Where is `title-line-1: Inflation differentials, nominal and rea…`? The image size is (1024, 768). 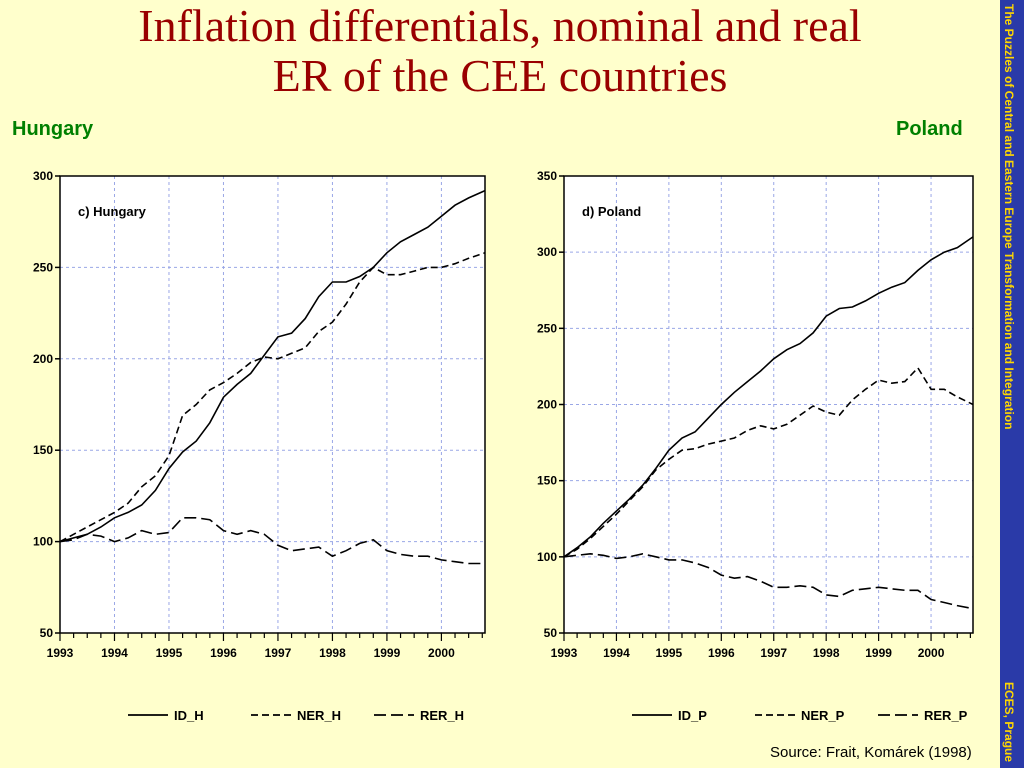 title-line-1: Inflation differentials, nominal and rea… is located at coordinates (500, 25).